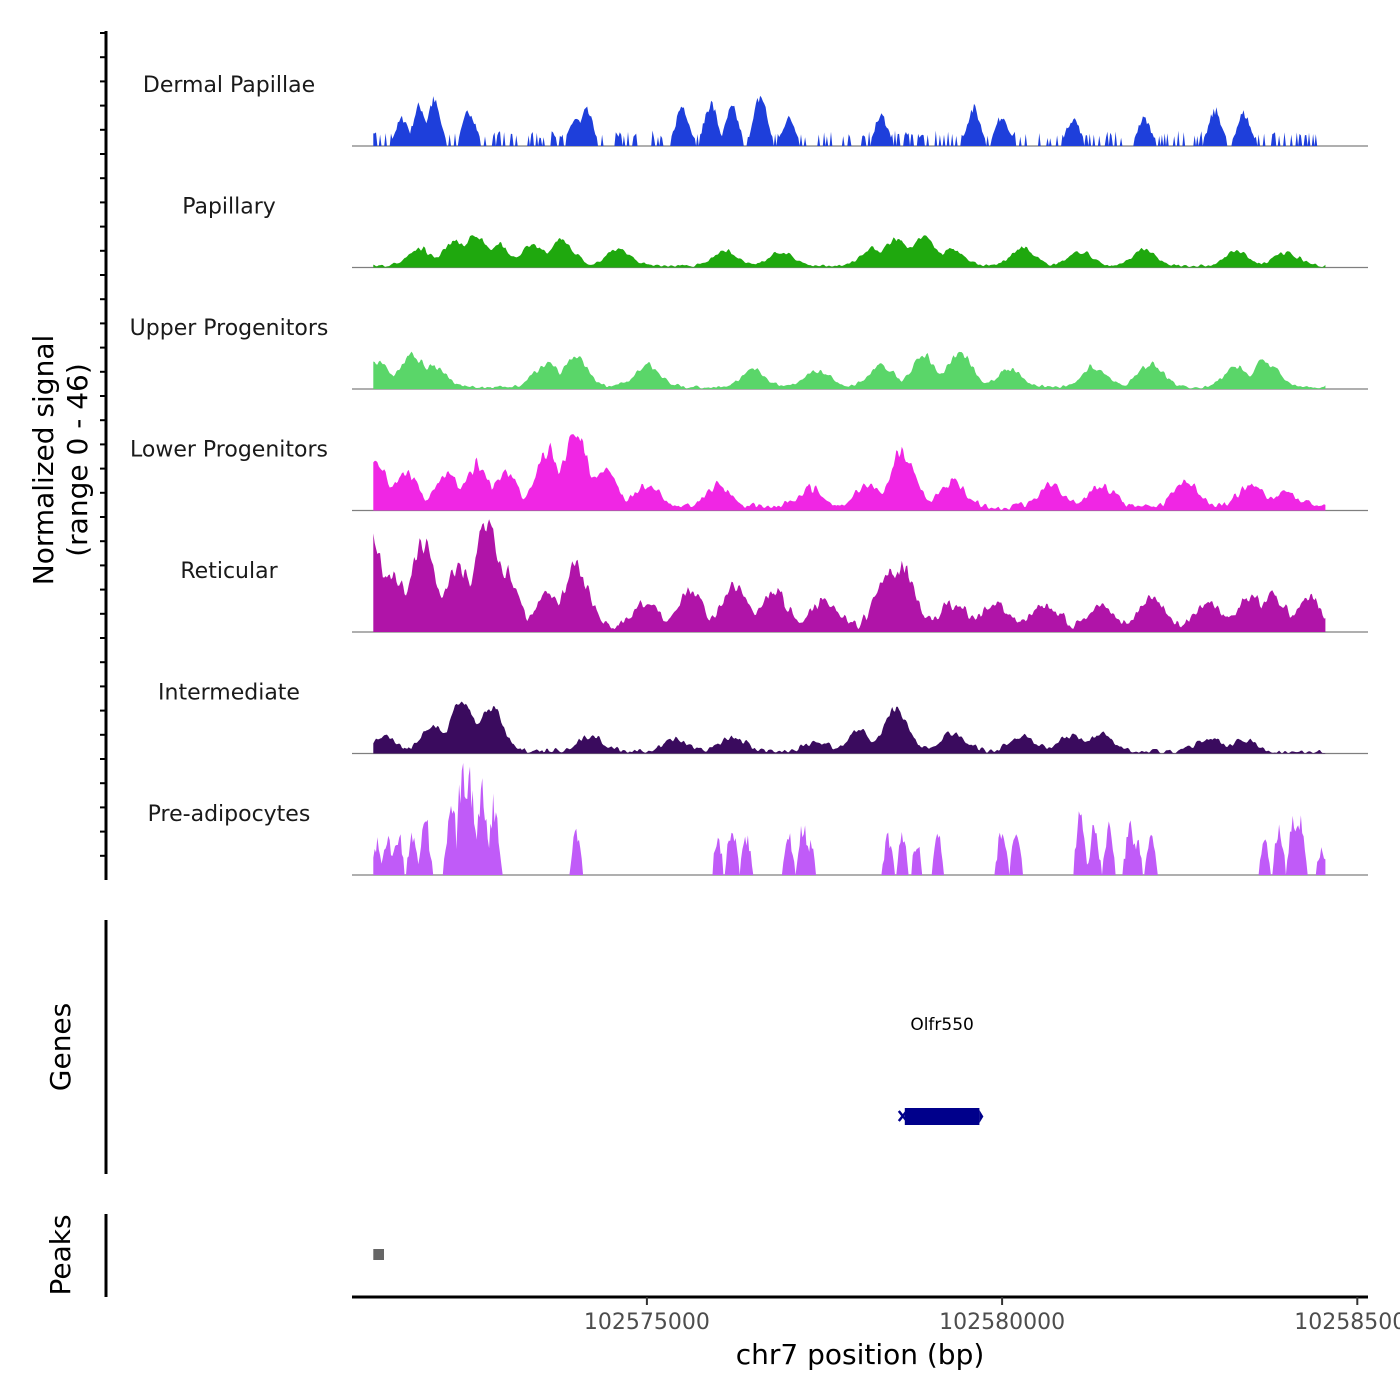 The image size is (1400, 1400). What do you see at coordinates (1002, 1322) in the screenshot?
I see `x-tick-label: 102580000` at bounding box center [1002, 1322].